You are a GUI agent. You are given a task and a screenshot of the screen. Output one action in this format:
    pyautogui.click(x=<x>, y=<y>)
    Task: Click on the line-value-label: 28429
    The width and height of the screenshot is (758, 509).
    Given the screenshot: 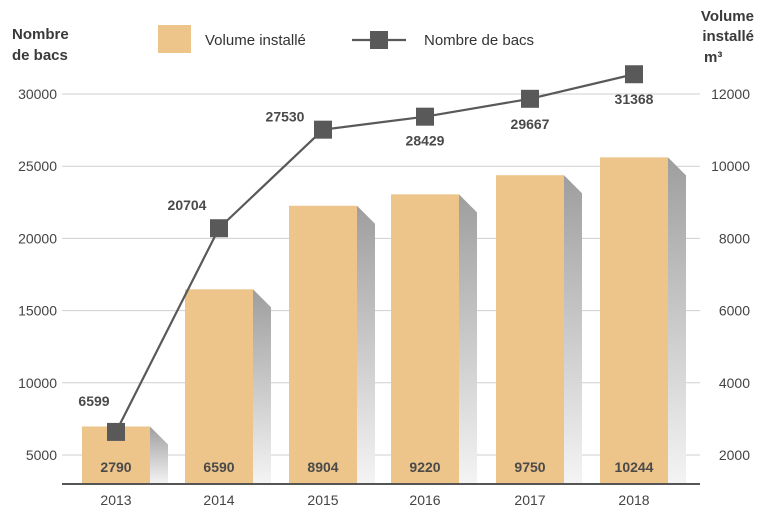 What is the action you would take?
    pyautogui.click(x=425, y=141)
    